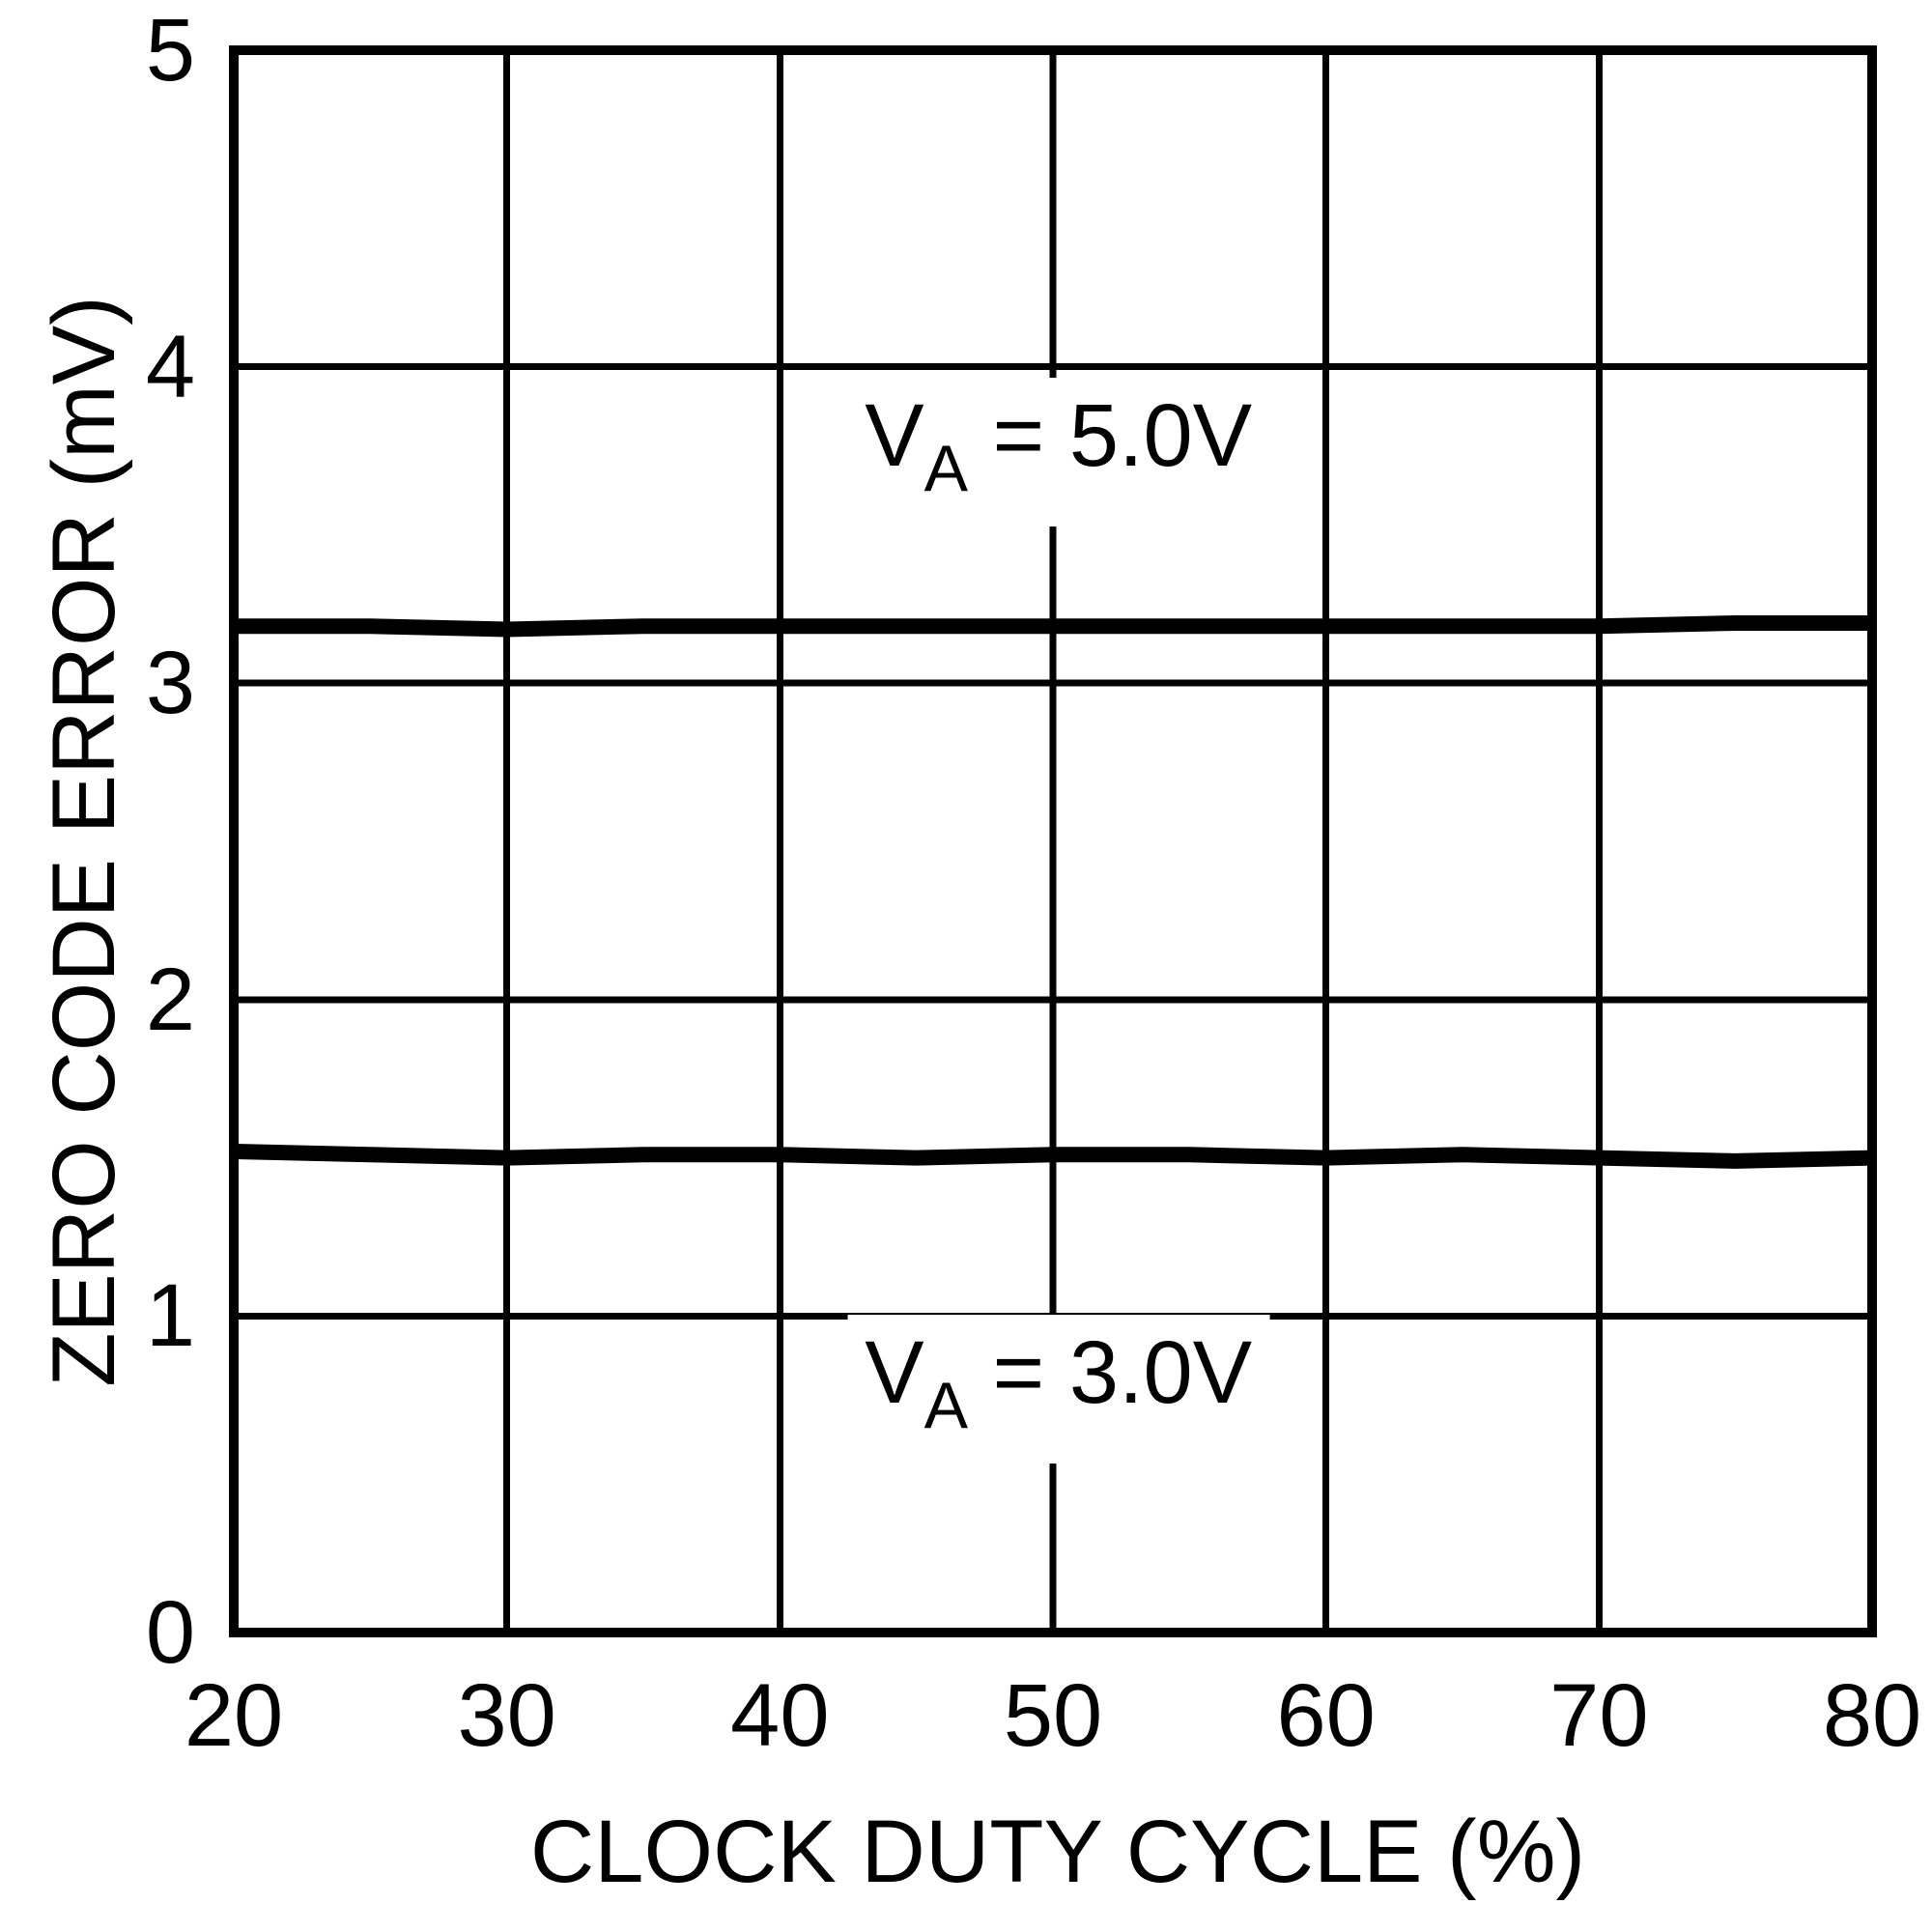  What do you see at coordinates (1059, 1382) in the screenshot?
I see `annotation-va-3v-text: VA = 3.0V` at bounding box center [1059, 1382].